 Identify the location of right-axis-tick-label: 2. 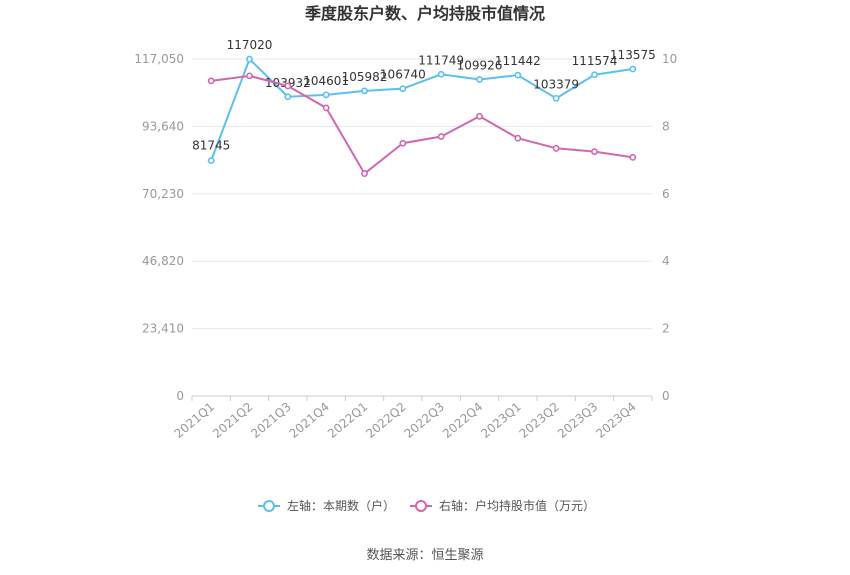
(666, 329).